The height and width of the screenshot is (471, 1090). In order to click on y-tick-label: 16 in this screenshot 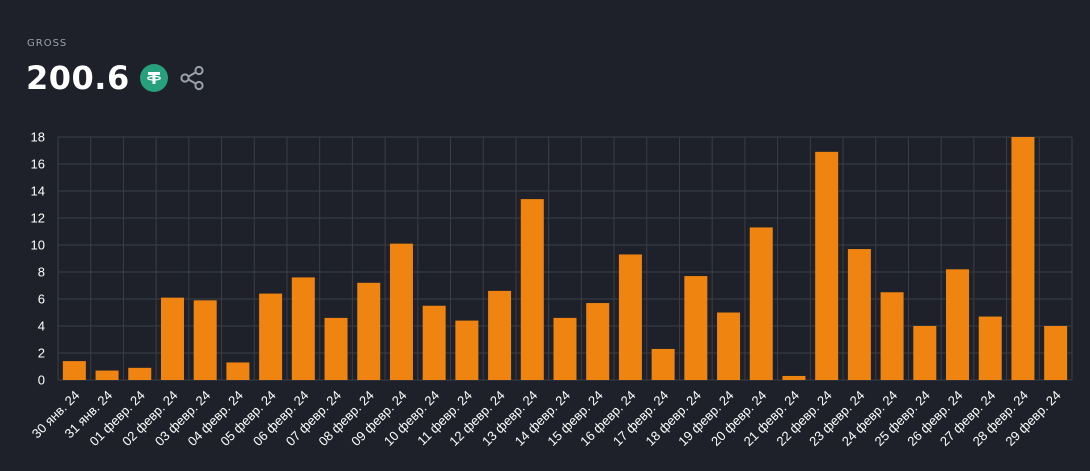, I will do `click(38, 164)`.